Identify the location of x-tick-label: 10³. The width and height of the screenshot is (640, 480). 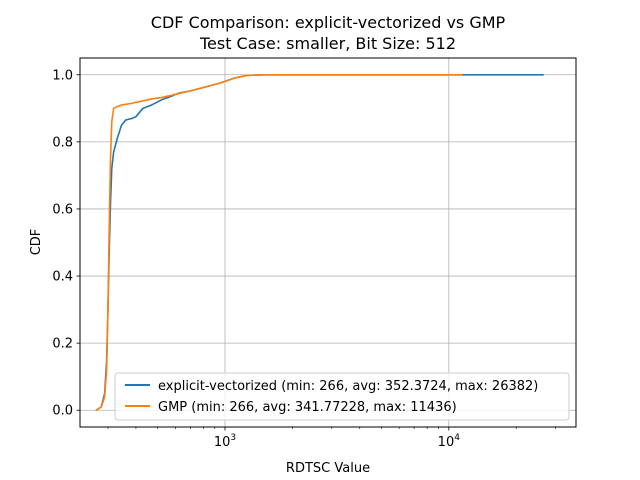
(225, 441).